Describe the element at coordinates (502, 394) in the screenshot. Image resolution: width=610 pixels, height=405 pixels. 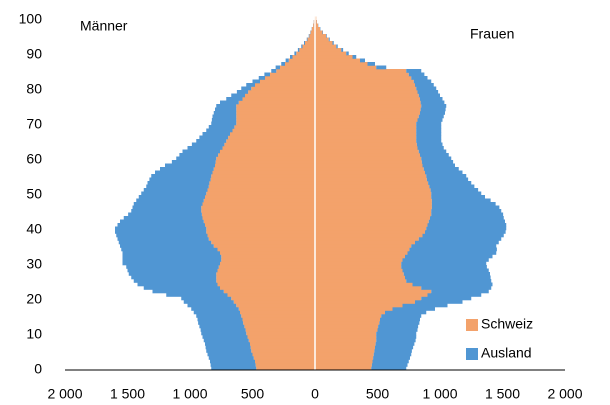
I see `x-tick-label: 1 500` at that location.